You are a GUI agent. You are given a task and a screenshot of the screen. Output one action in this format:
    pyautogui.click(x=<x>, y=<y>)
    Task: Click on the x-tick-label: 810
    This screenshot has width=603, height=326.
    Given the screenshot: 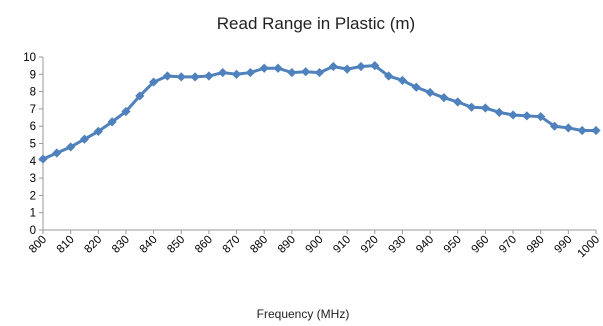 What is the action you would take?
    pyautogui.click(x=66, y=245)
    